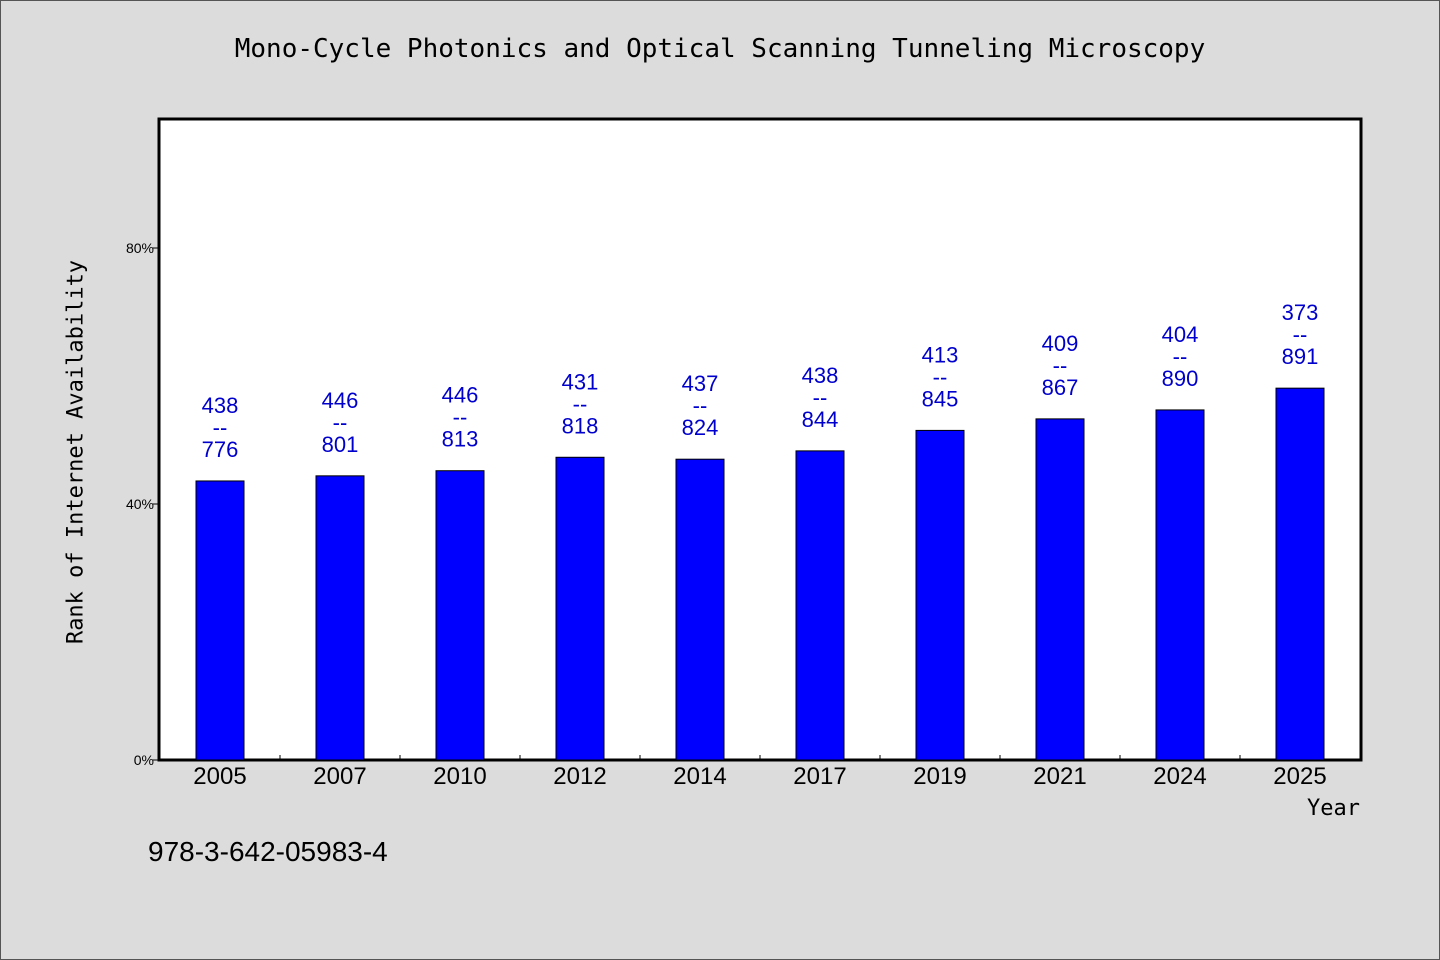 The image size is (1440, 960). Describe the element at coordinates (759, 776) in the screenshot. I see `category-labels: 2005 2007 2010 2012 2014 2017 2019 2021 2024 2025` at that location.